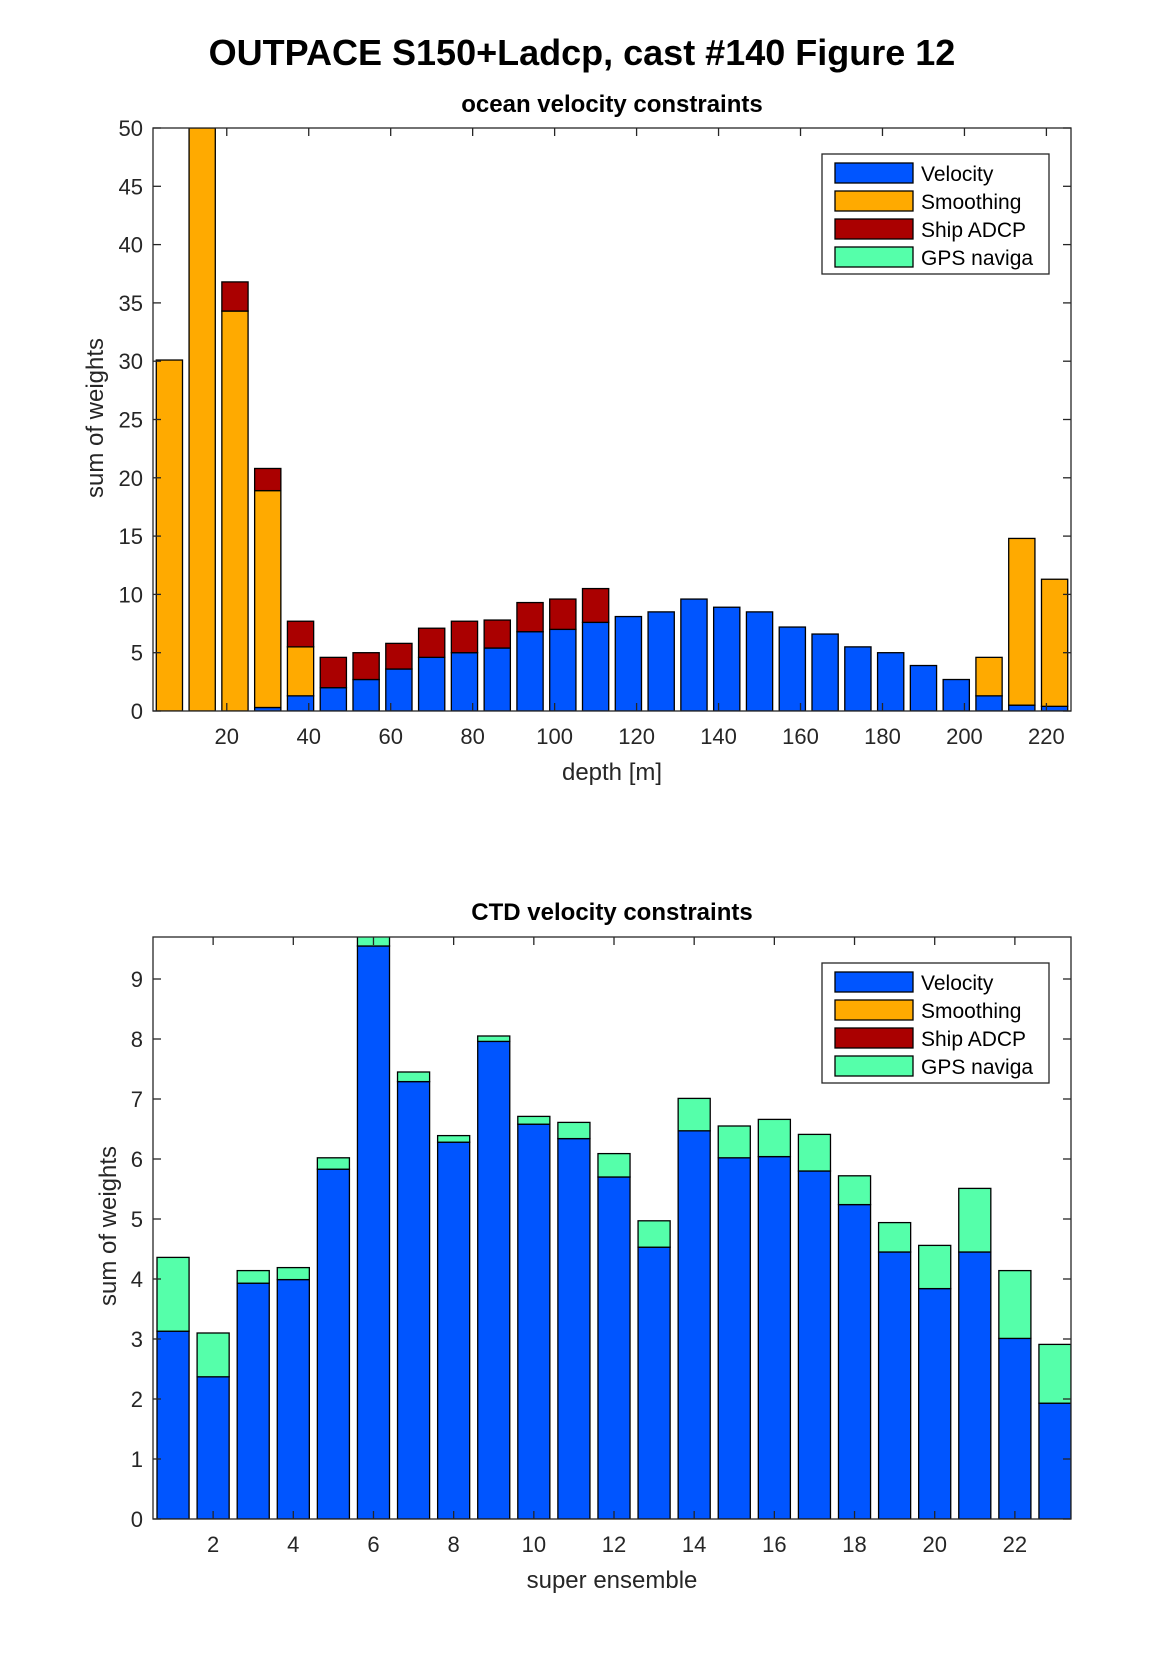  Describe the element at coordinates (957, 983) in the screenshot. I see `legend-label: Velocity` at that location.